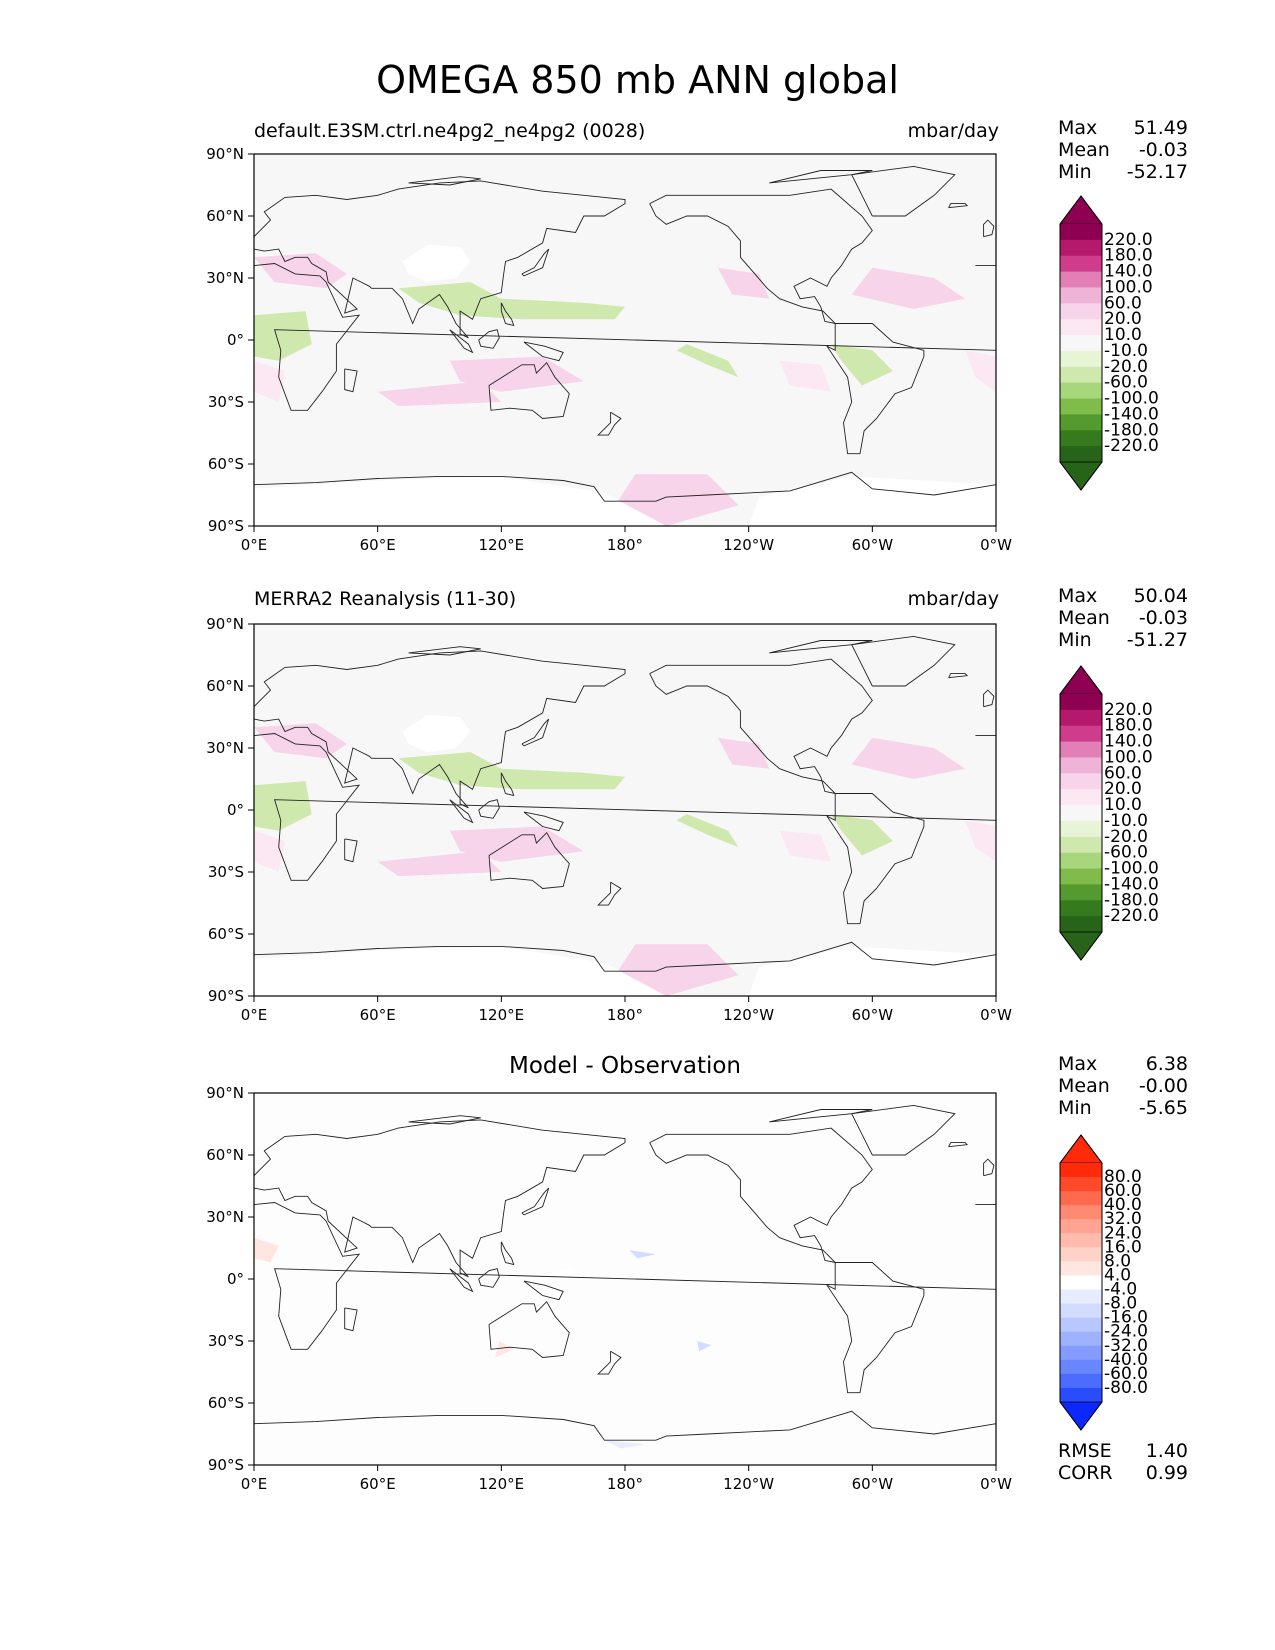 This screenshot has height=1650, width=1275. I want to click on y-tick-label: 90°S, so click(226, 1465).